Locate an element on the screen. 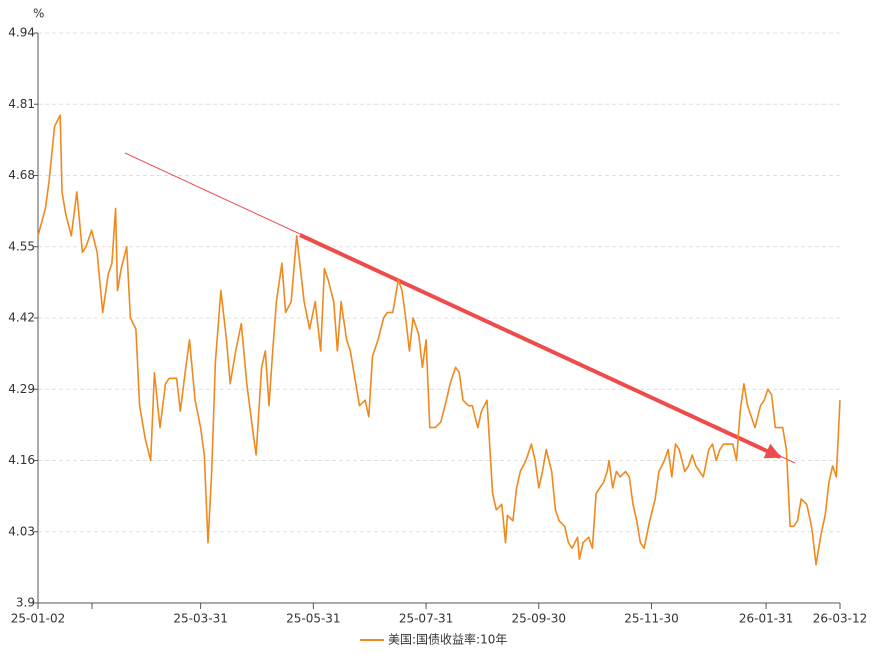 Image resolution: width=876 pixels, height=655 pixels. y-tick-label: 4.94 is located at coordinates (21, 33).